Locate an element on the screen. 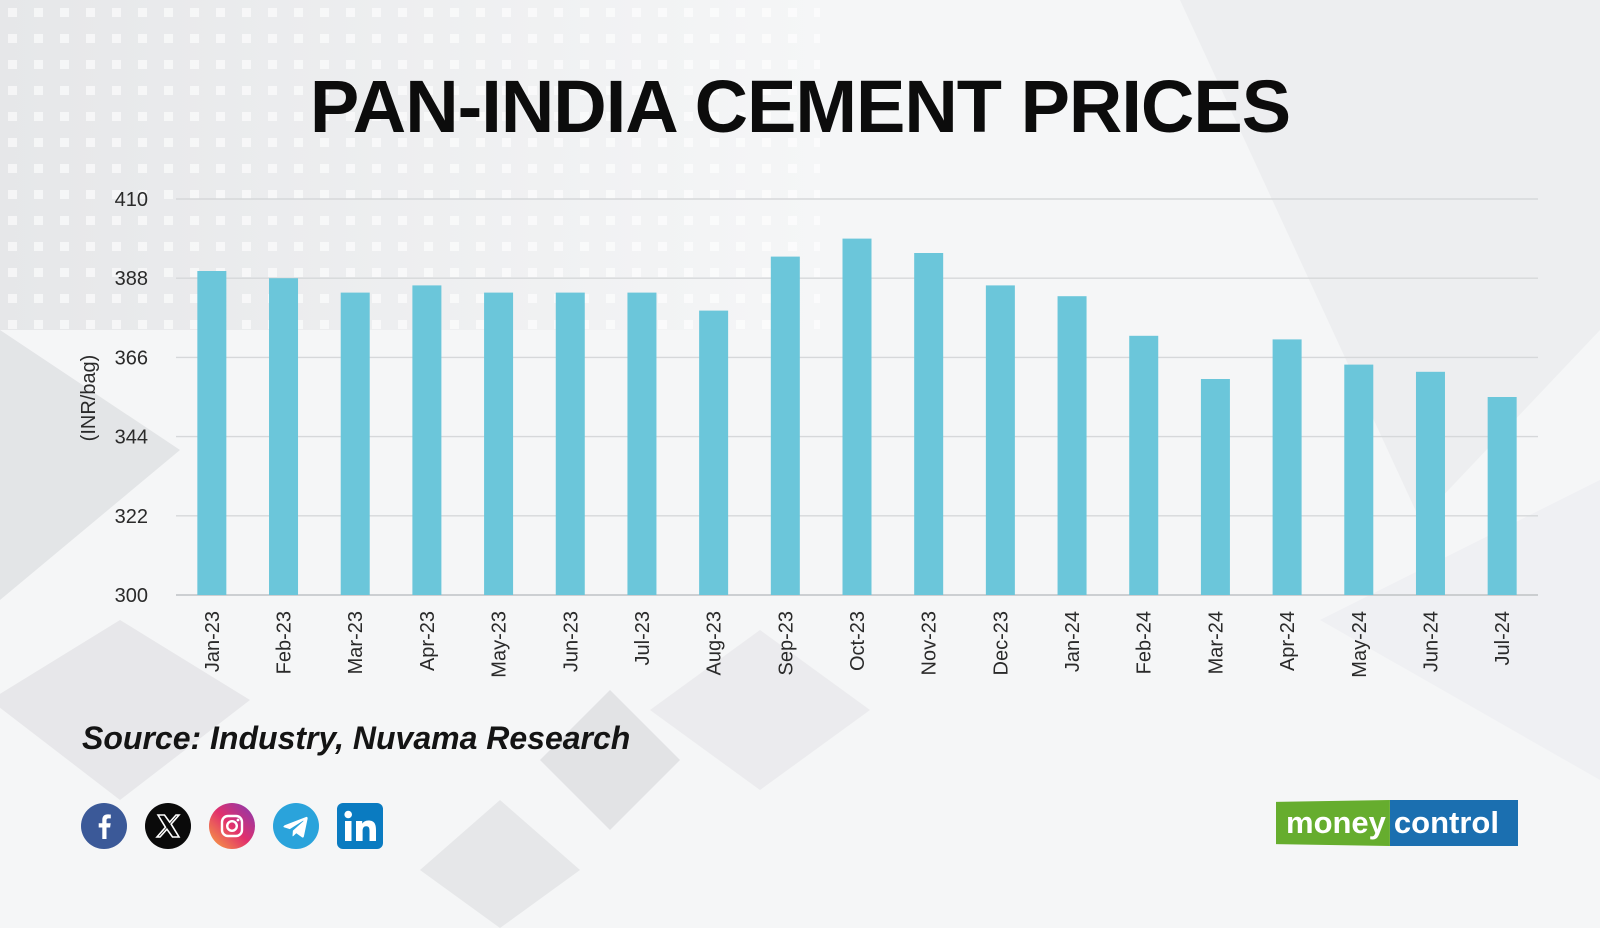  x-tick-label: May-23 is located at coordinates (500, 644).